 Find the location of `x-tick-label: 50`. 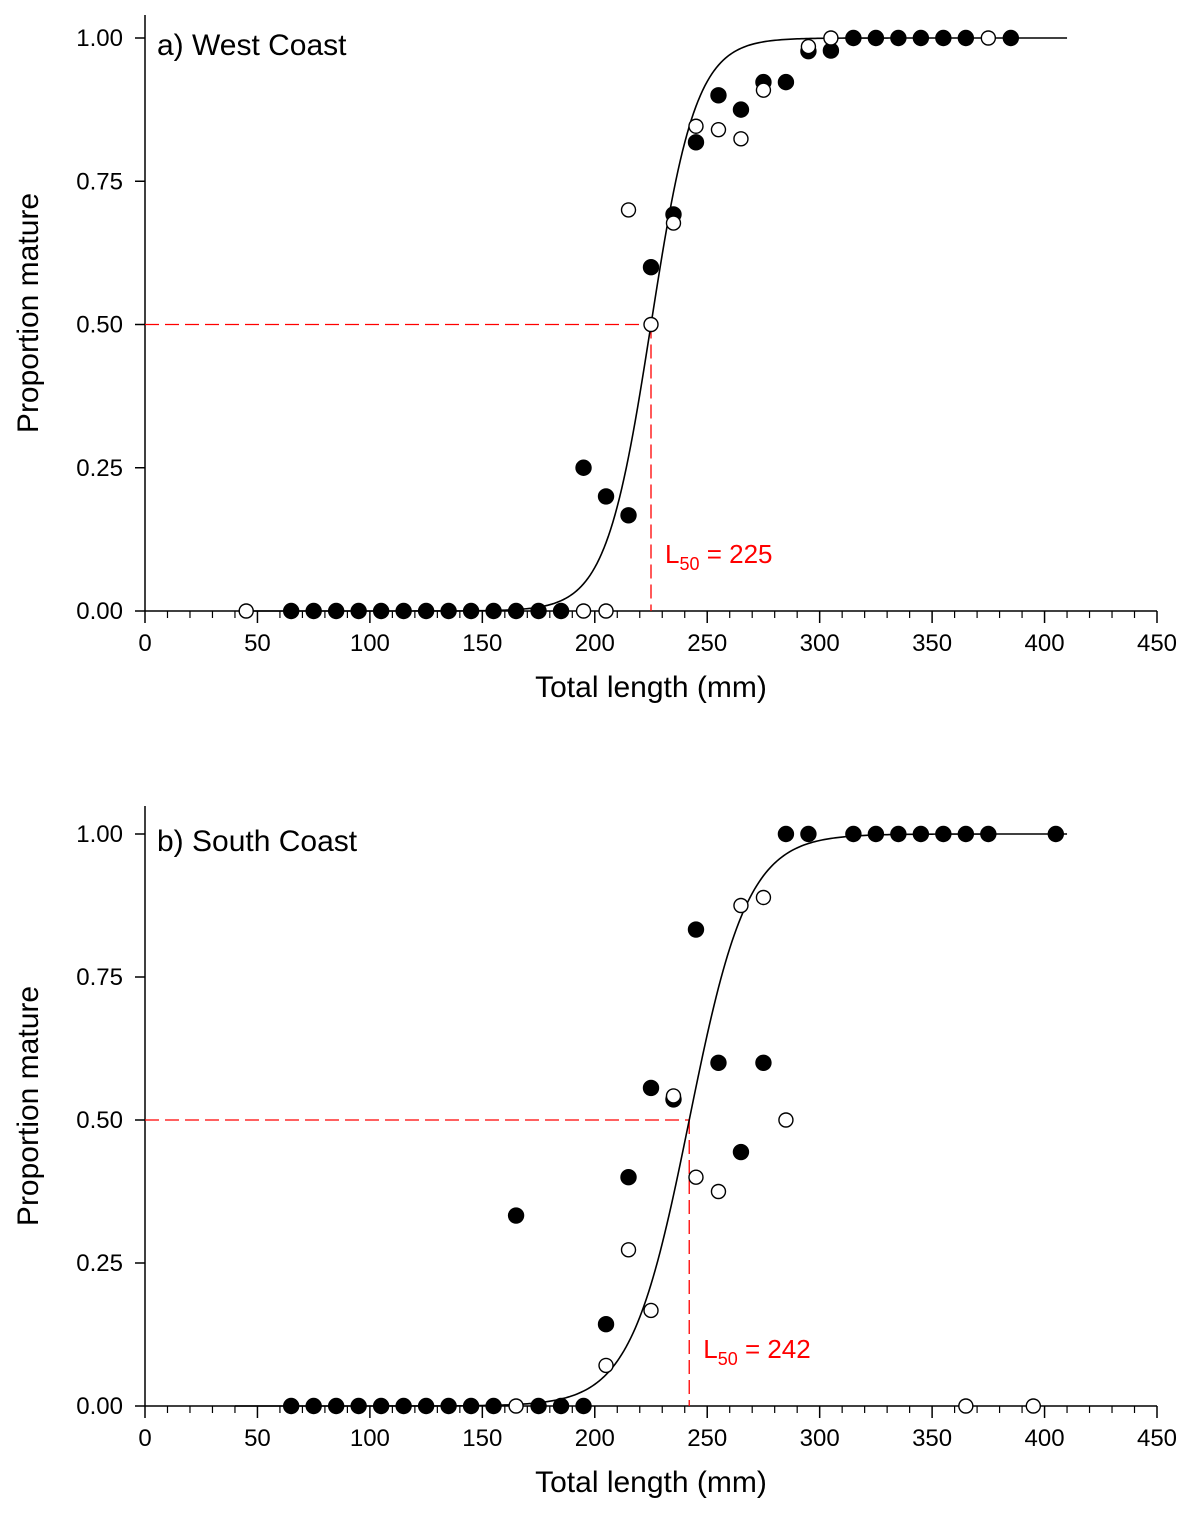

x-tick-label: 50 is located at coordinates (257, 1438).